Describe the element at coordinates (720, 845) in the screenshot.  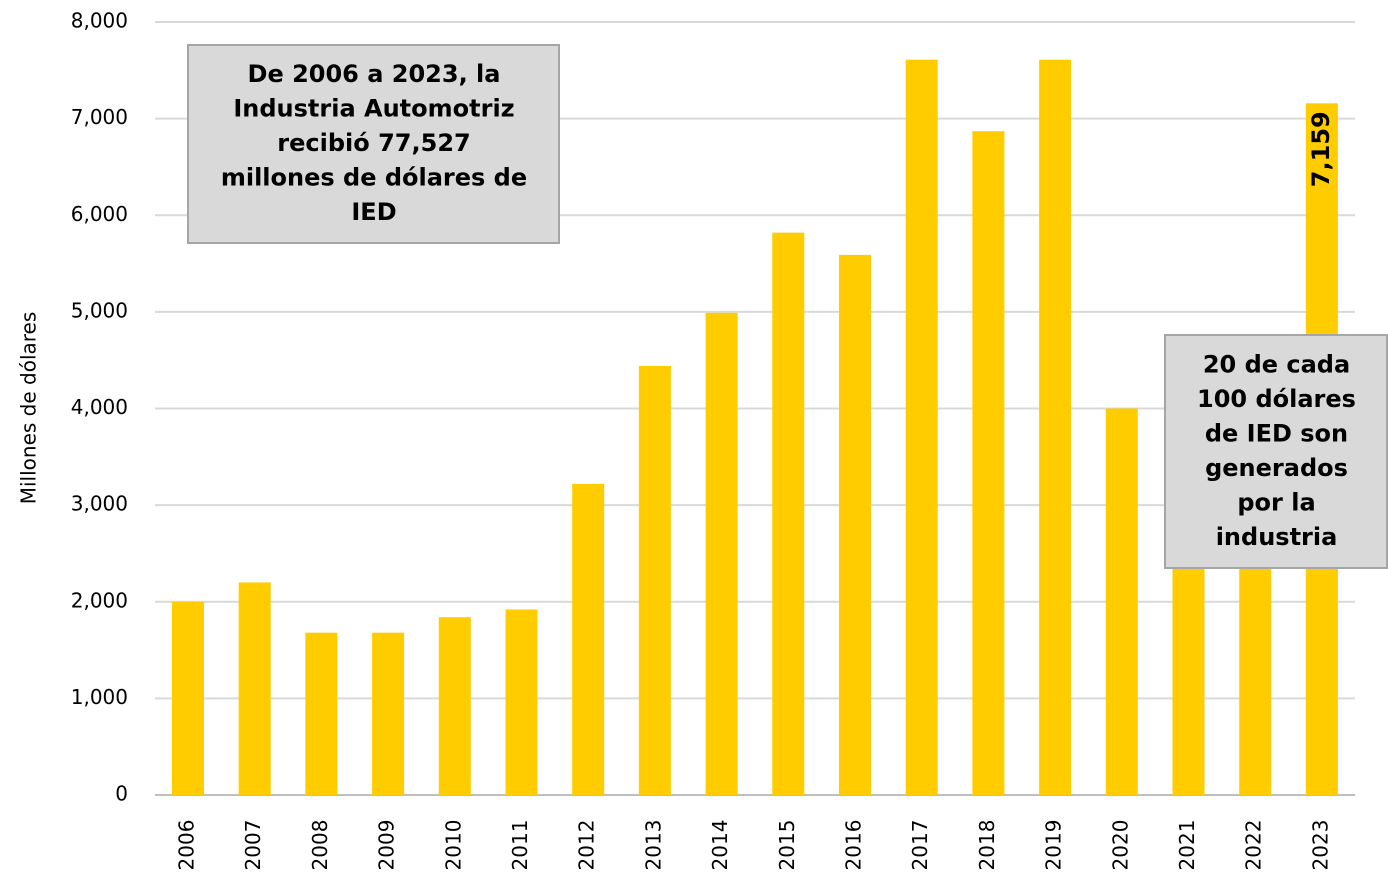
I see `x-tick-label: 2014` at that location.